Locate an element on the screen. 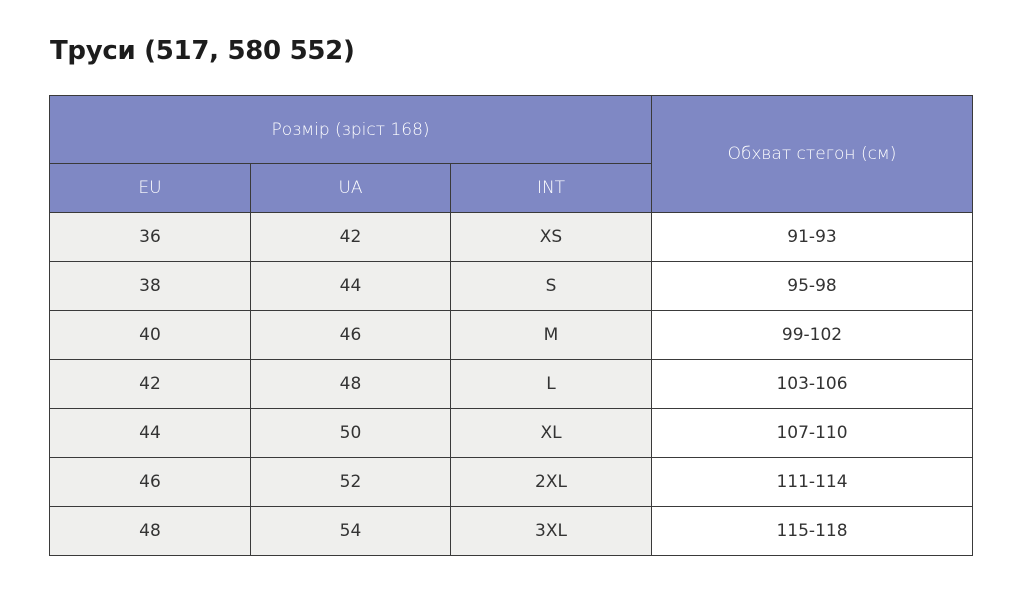 This screenshot has height=600, width=1024. table-row: 46 52 2XL 111-114 is located at coordinates (511, 482).